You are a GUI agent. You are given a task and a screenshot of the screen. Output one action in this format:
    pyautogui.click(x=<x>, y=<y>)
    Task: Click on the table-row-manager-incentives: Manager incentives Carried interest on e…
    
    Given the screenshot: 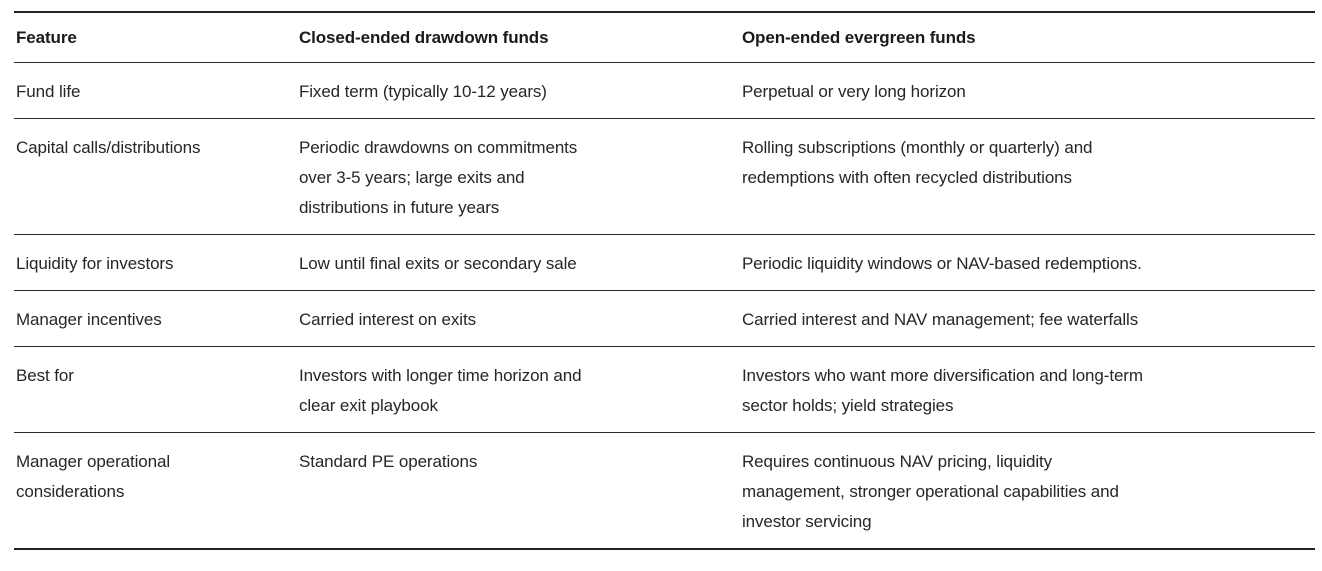 What is the action you would take?
    pyautogui.click(x=664, y=318)
    